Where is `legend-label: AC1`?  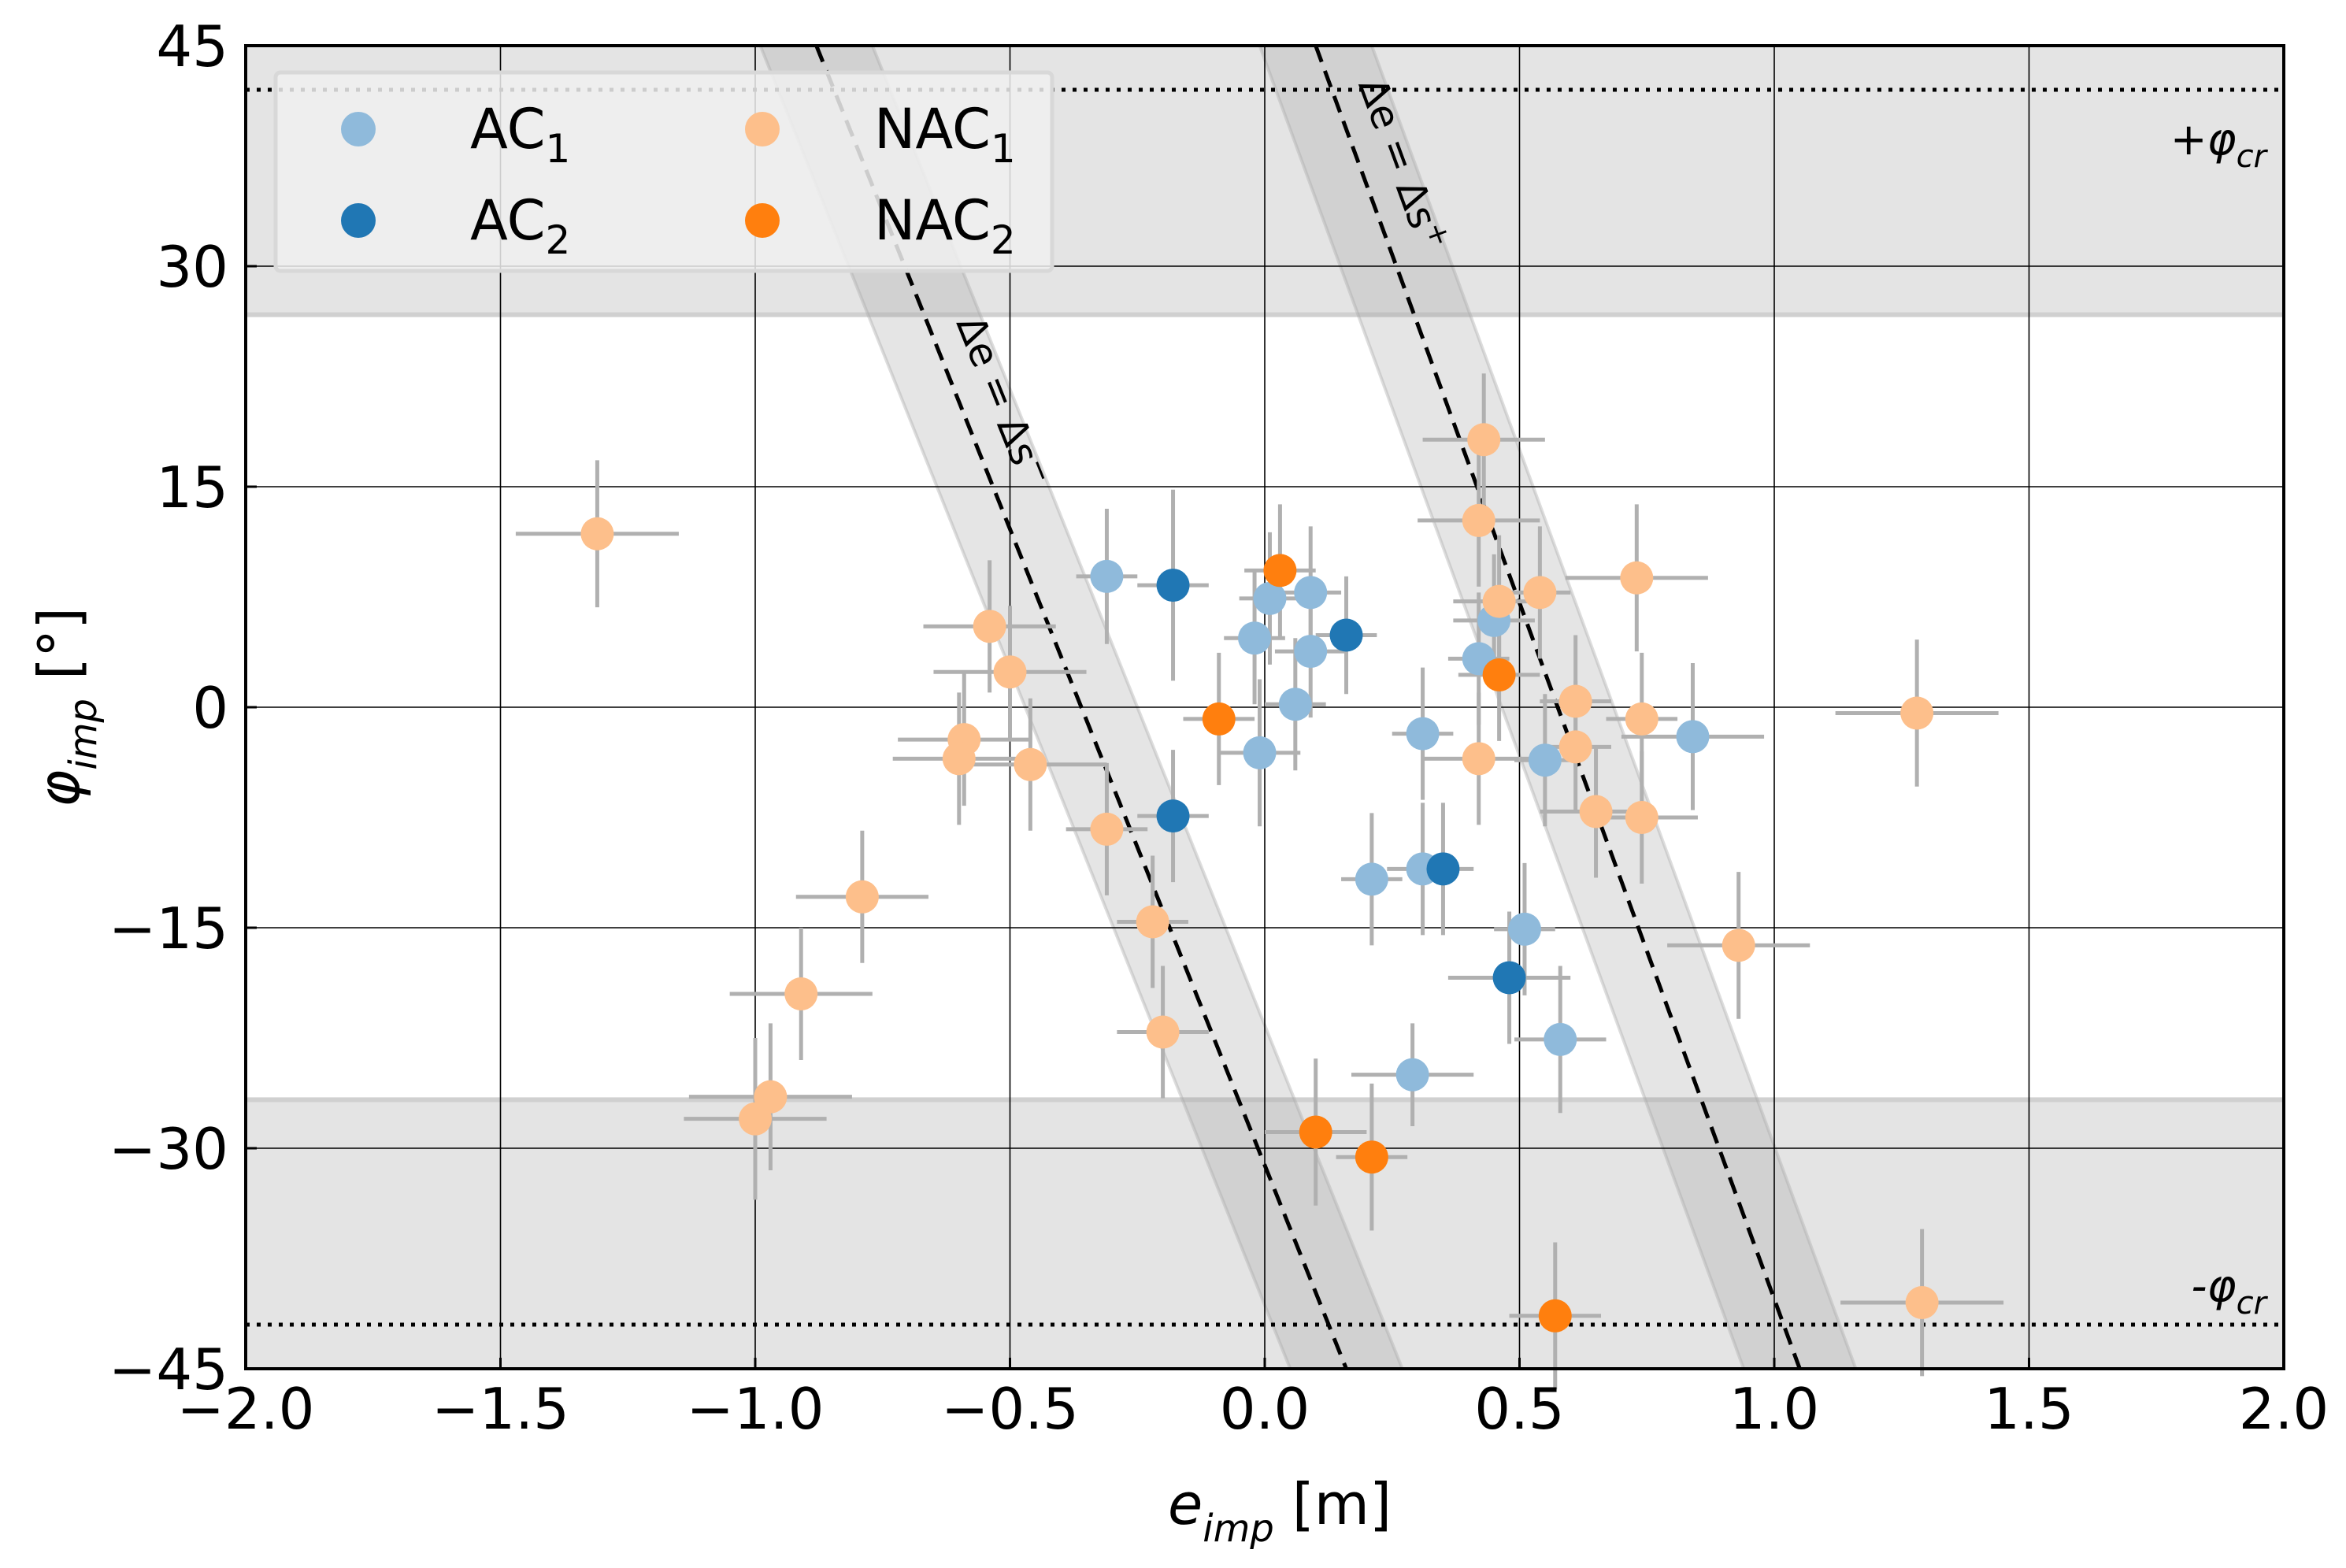
legend-label: AC1 is located at coordinates (520, 134).